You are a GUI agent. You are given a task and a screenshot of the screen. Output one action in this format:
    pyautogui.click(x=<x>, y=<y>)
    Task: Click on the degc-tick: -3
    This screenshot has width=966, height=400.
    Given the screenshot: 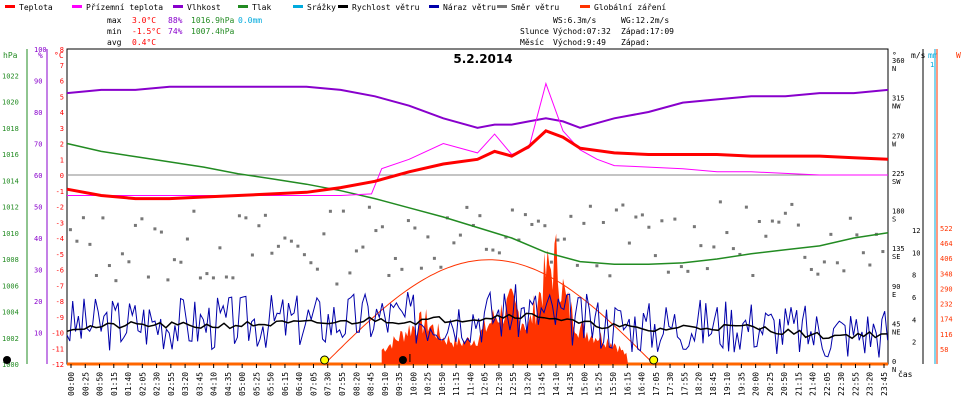 What is the action you would take?
    pyautogui.click(x=60, y=223)
    